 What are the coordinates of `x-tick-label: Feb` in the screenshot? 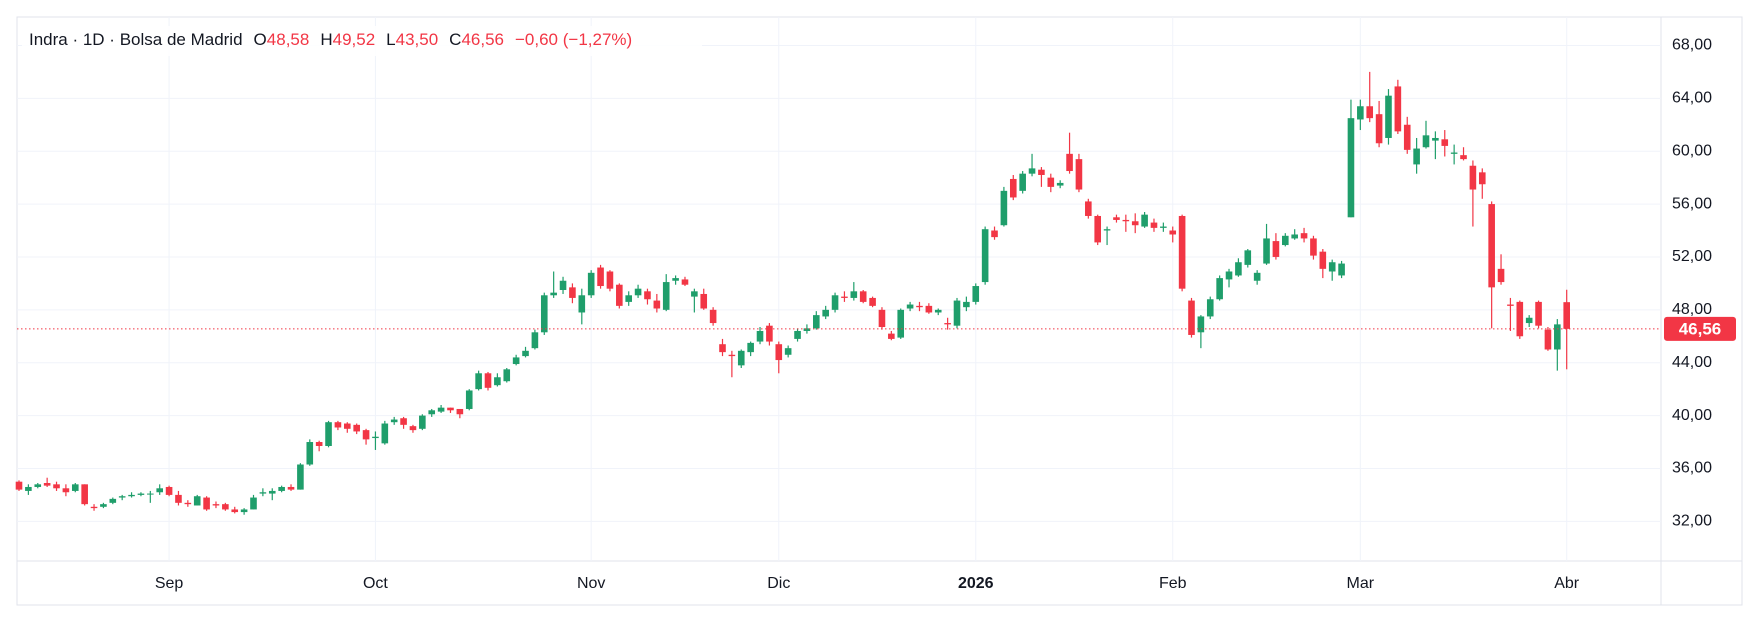 It's located at (1173, 583).